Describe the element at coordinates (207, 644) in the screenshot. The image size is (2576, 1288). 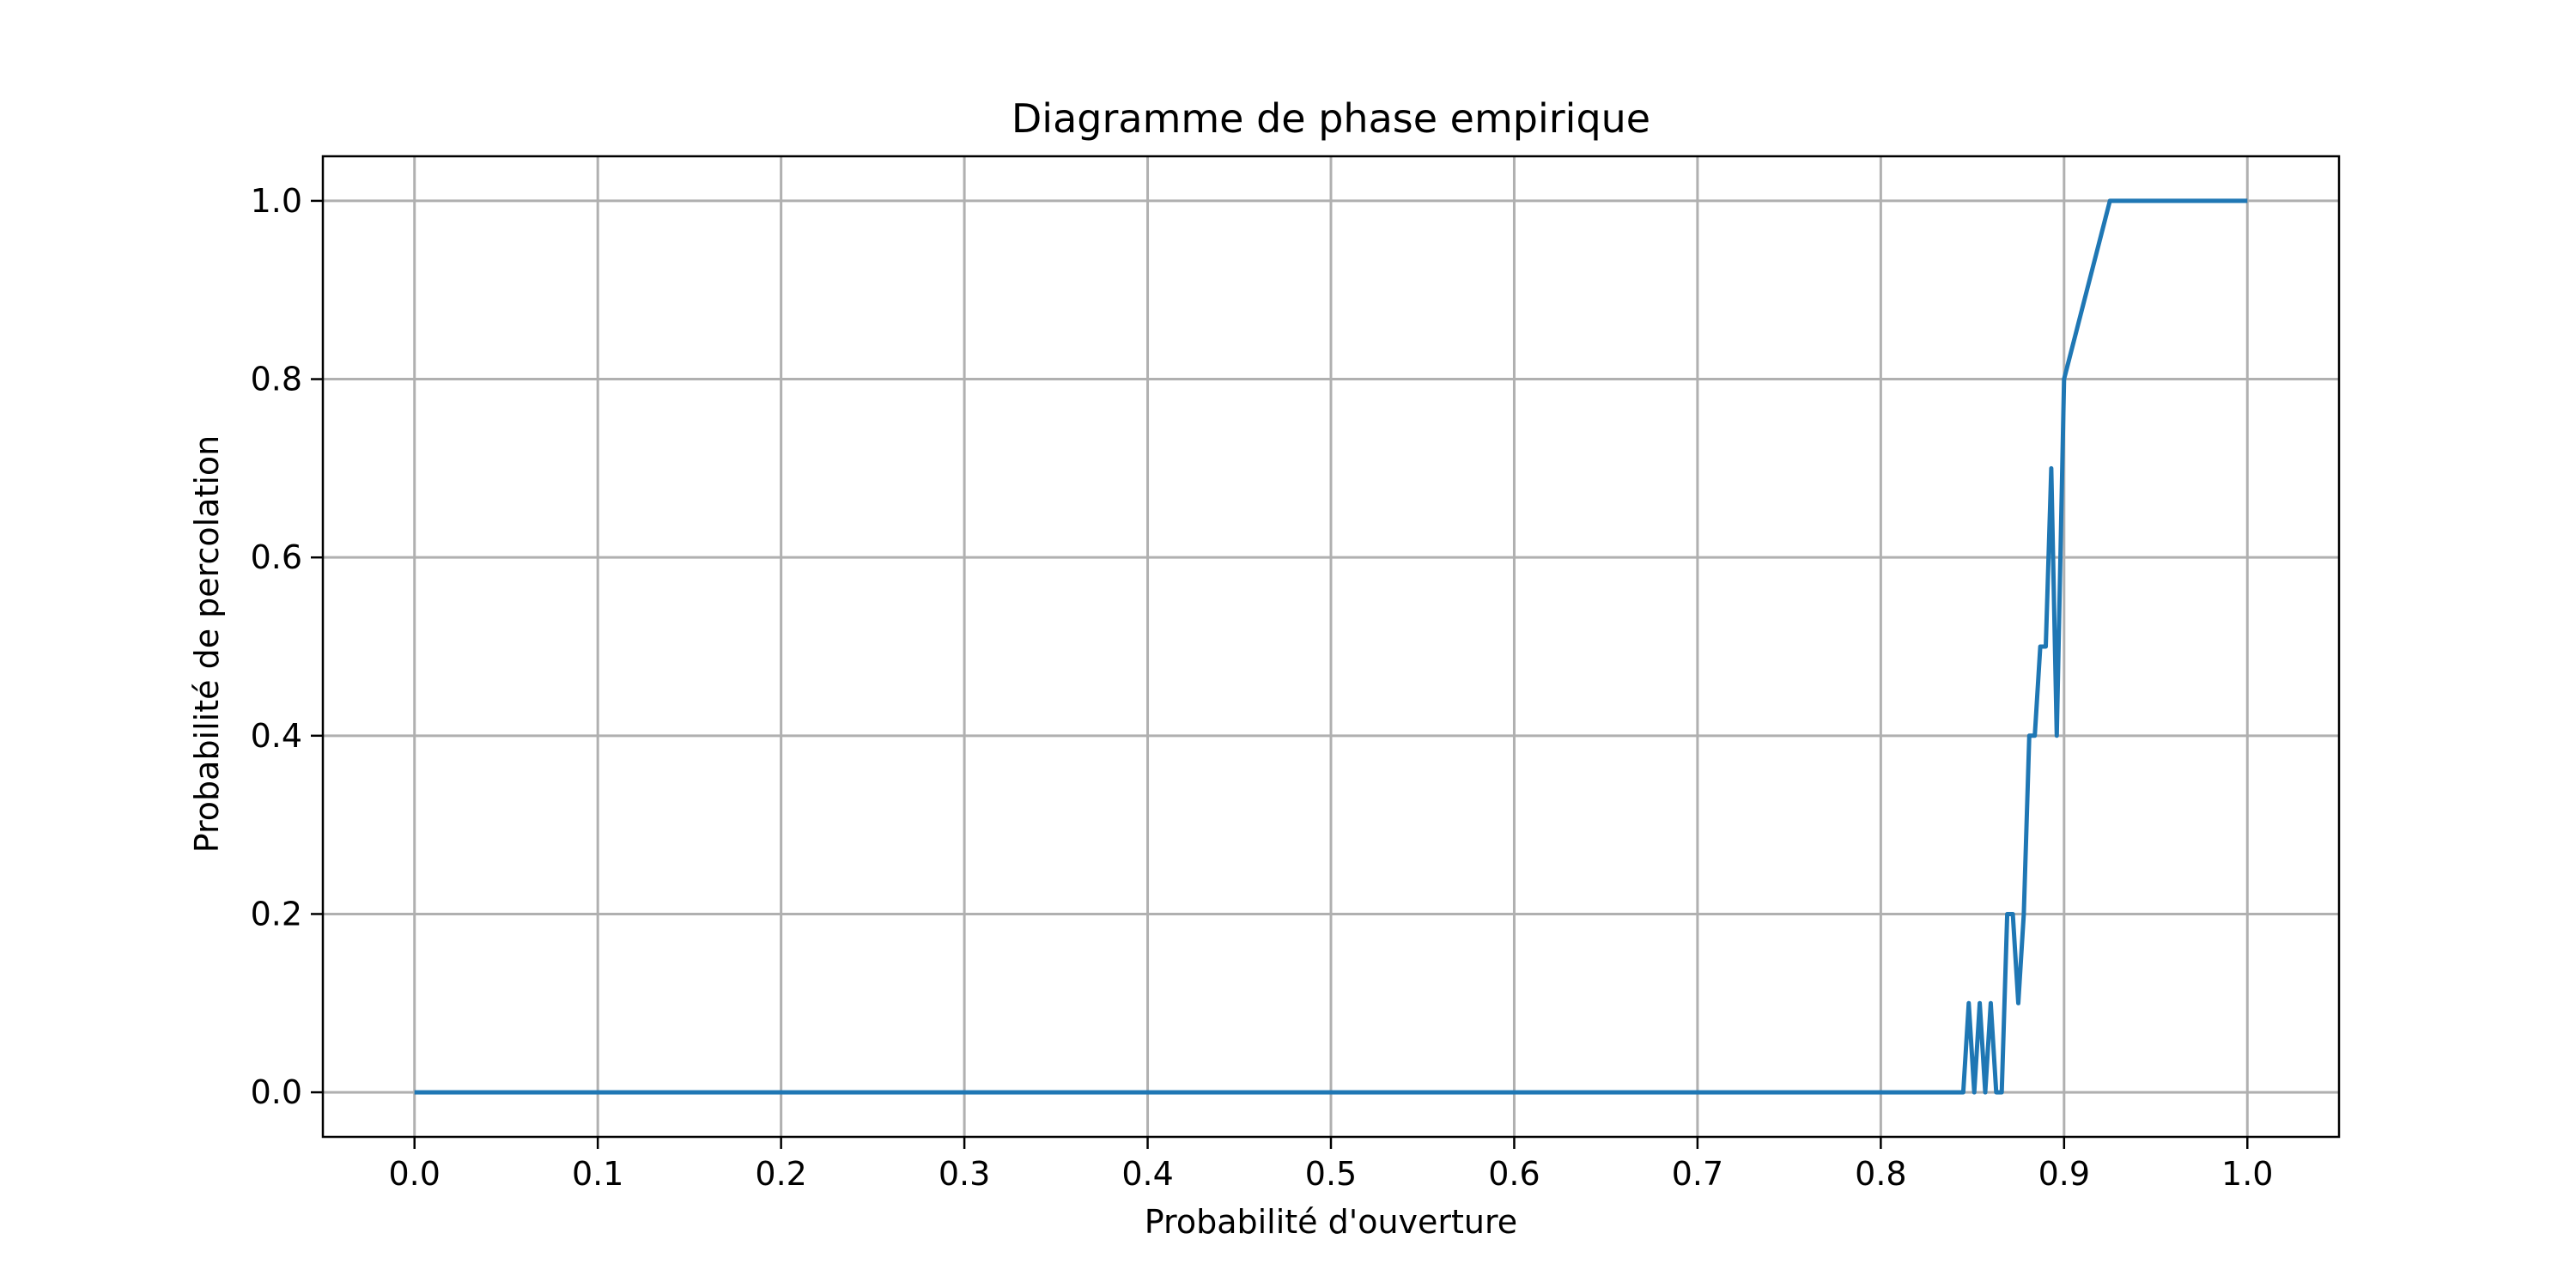
I see `y-axis-label: Probabilité de percolation` at that location.